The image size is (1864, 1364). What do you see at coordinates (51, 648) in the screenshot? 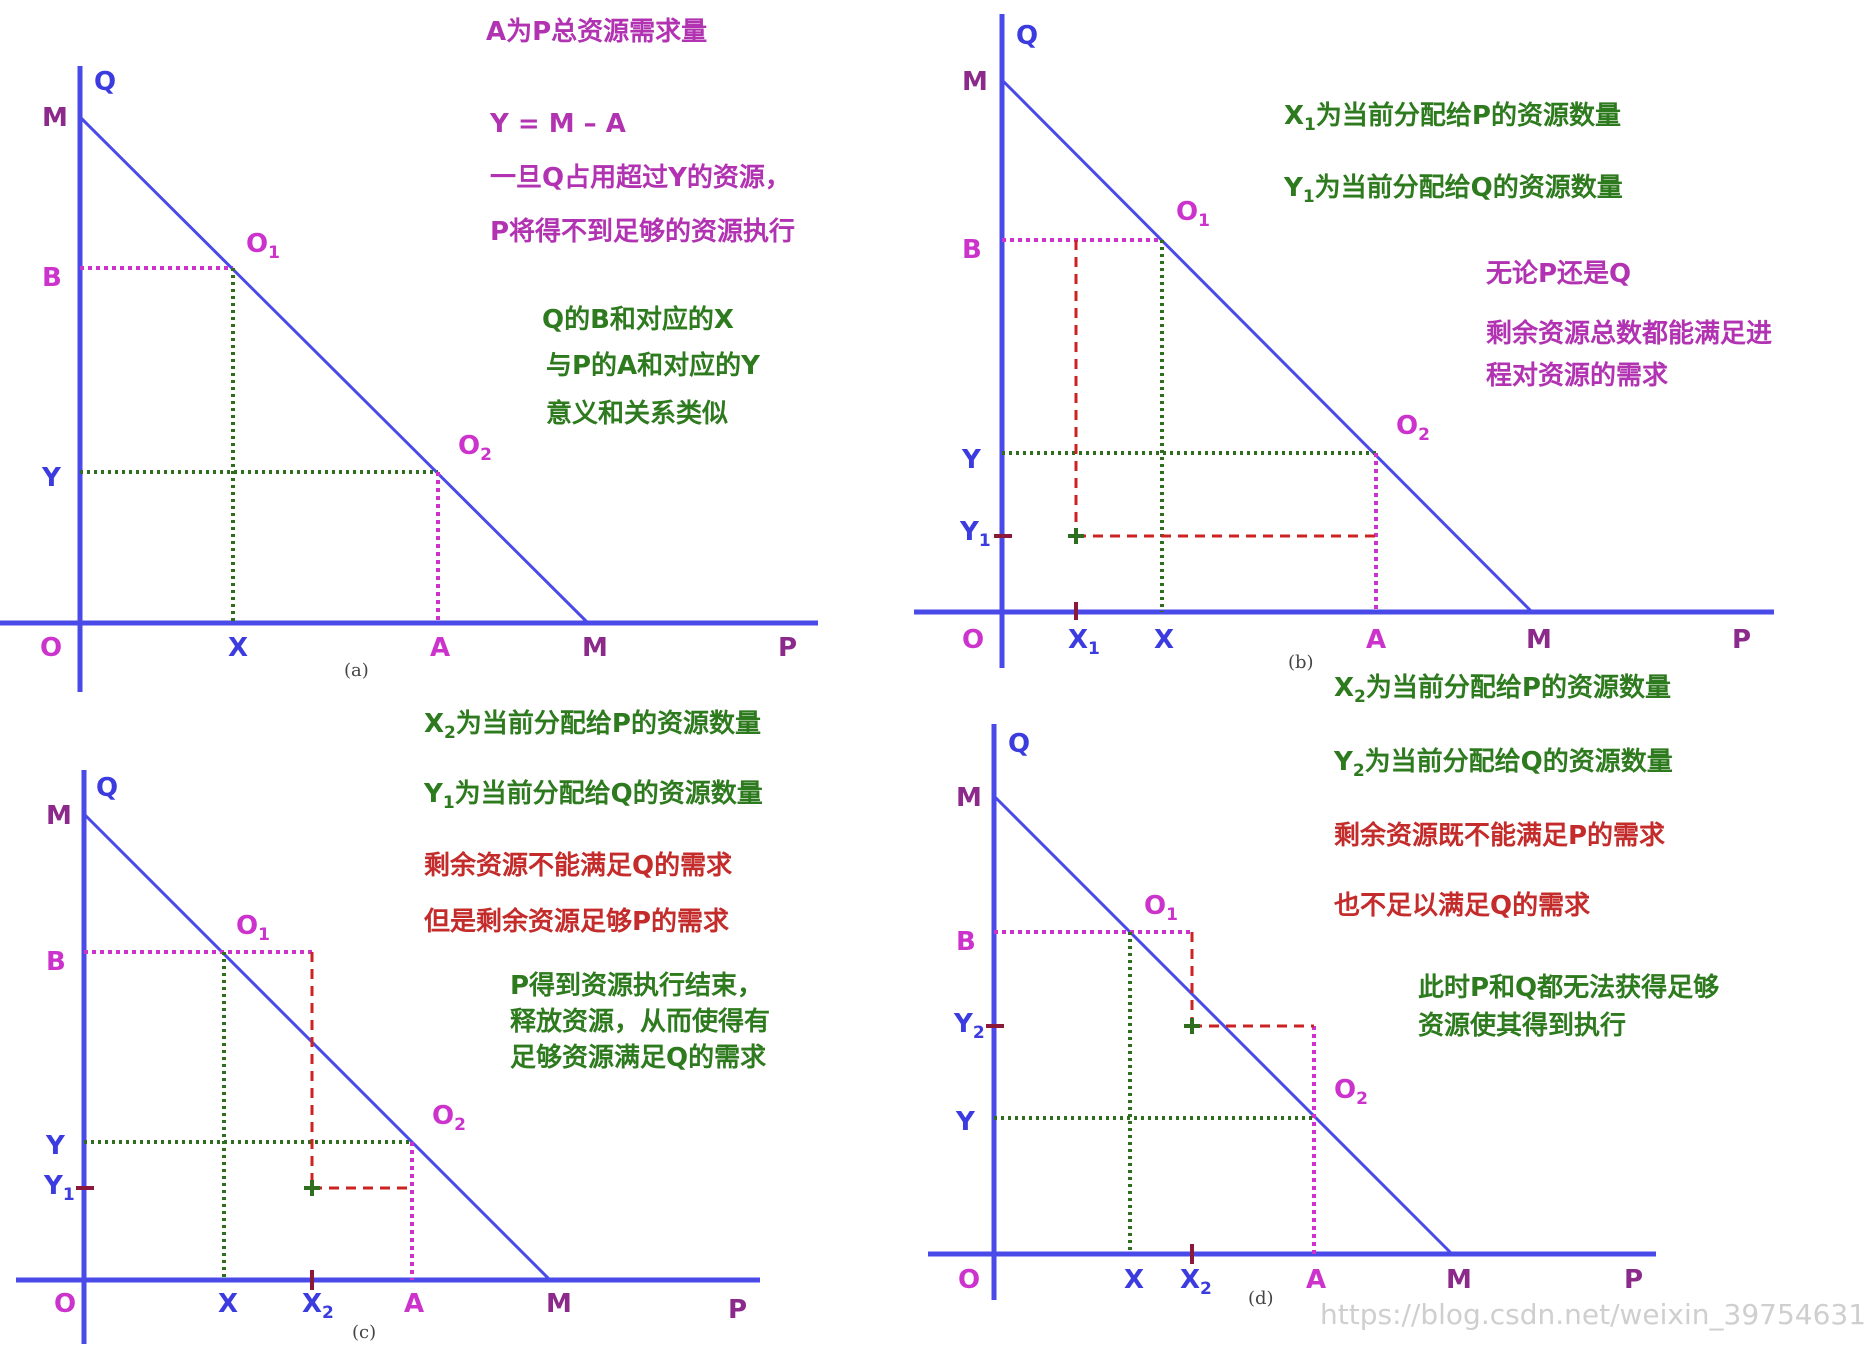
I see `panel-a-o-label: O` at bounding box center [51, 648].